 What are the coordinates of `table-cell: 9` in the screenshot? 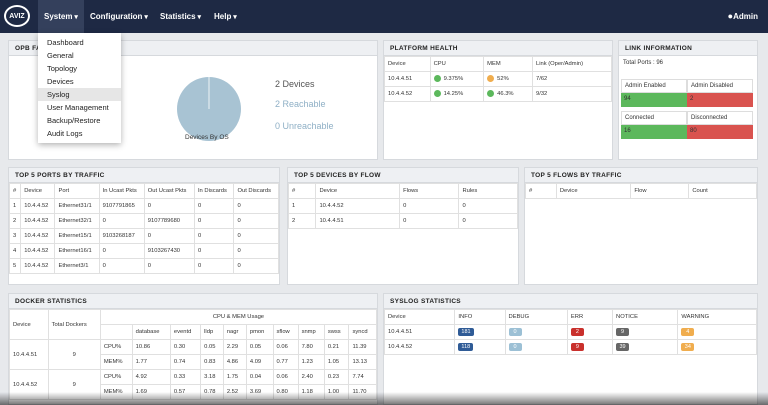 It's located at (590, 347).